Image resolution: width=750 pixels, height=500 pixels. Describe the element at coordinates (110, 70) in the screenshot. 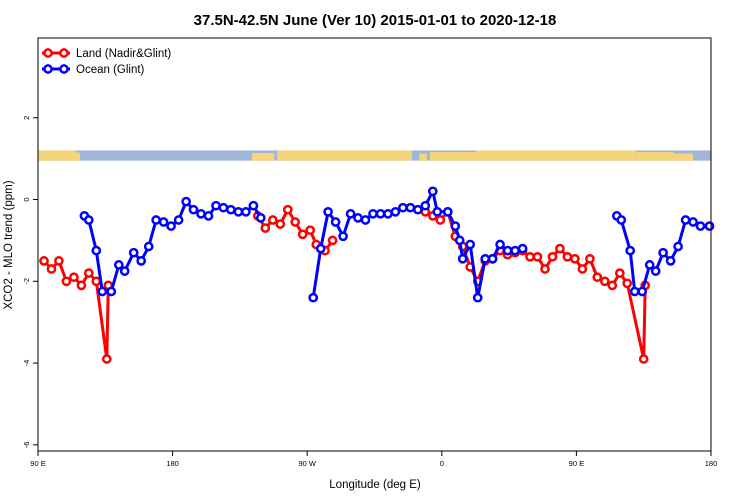

I see `legend-label: Ocean (Glint)` at that location.